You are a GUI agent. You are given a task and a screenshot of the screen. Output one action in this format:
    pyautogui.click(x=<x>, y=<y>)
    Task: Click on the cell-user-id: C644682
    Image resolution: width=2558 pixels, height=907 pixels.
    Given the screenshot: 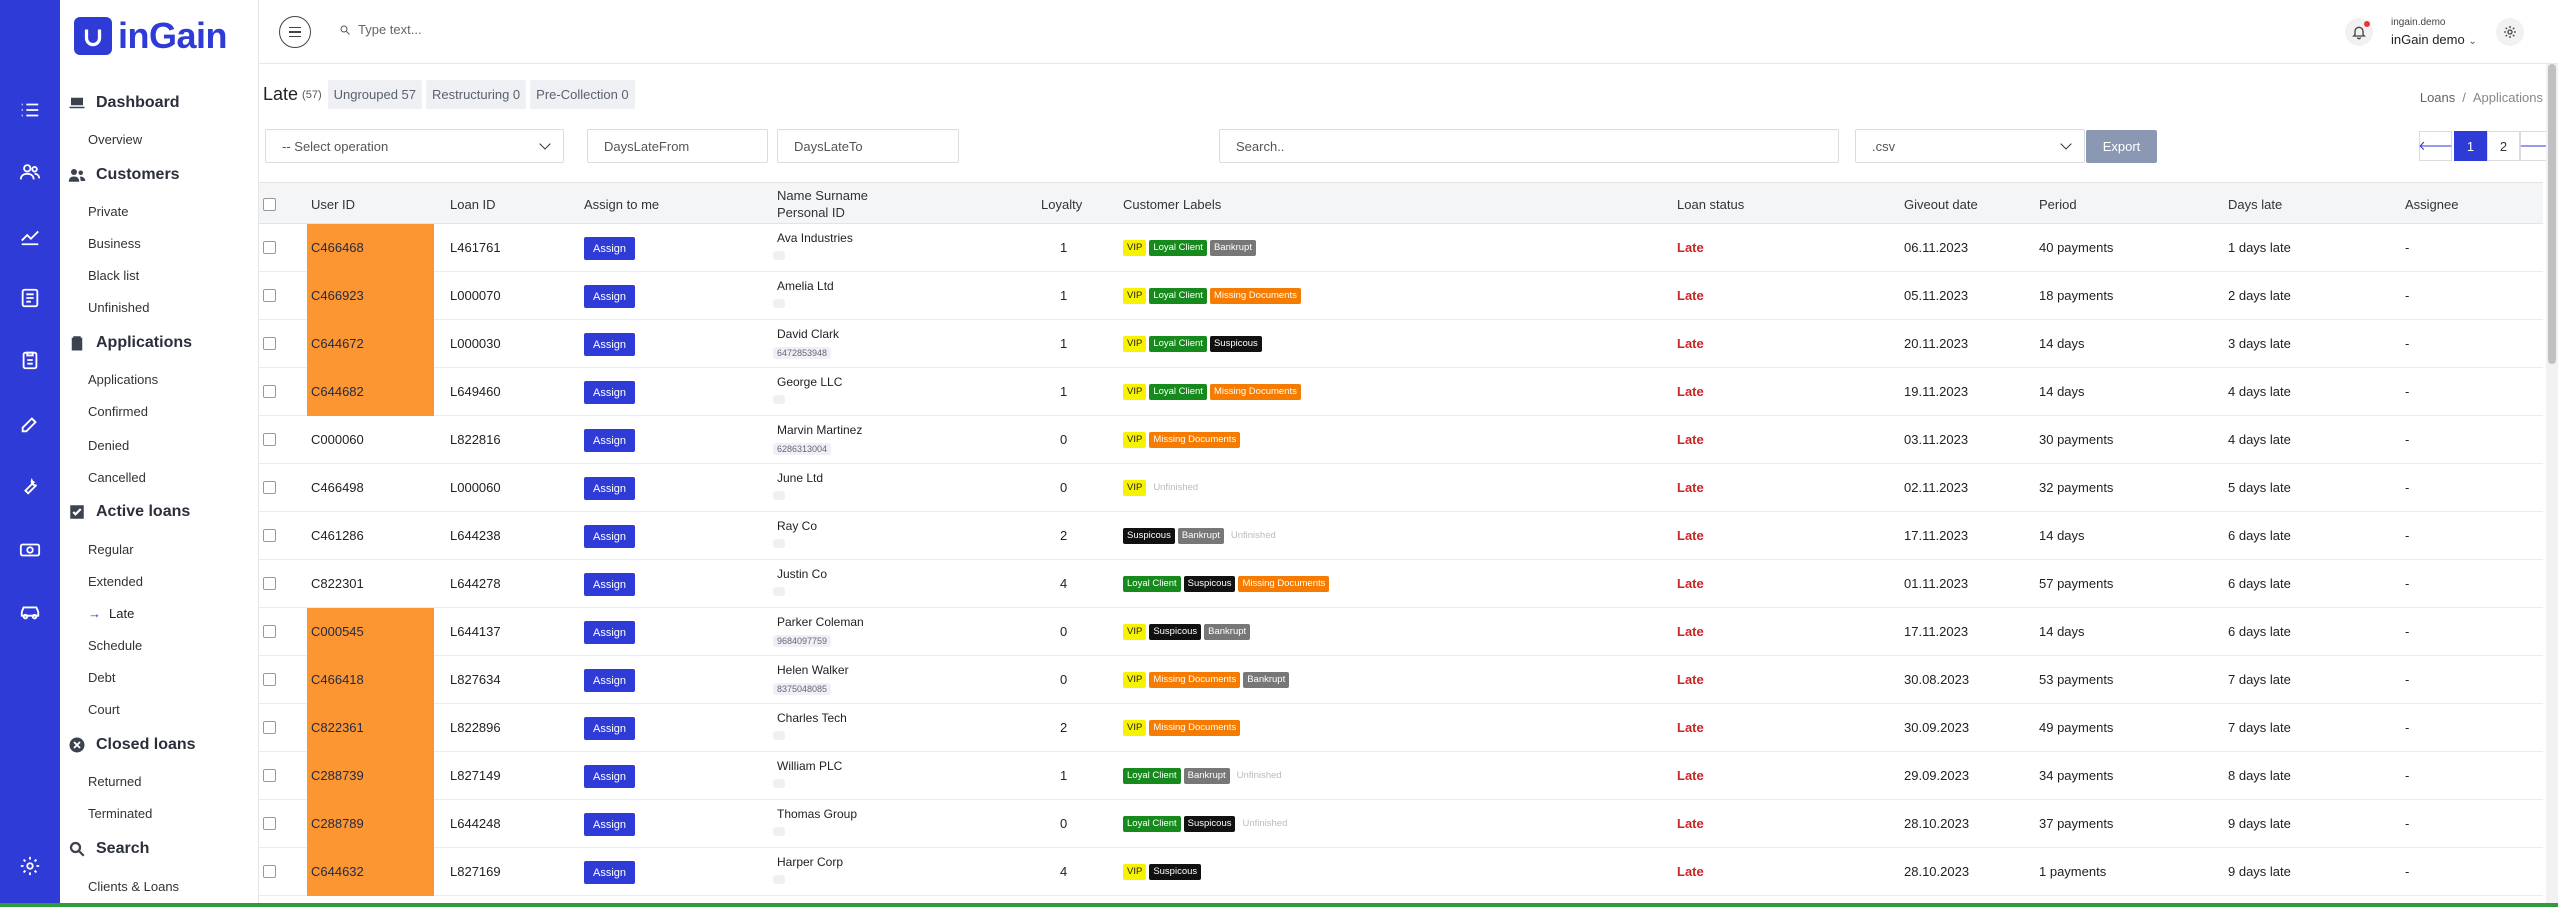 What is the action you would take?
    pyautogui.click(x=337, y=391)
    